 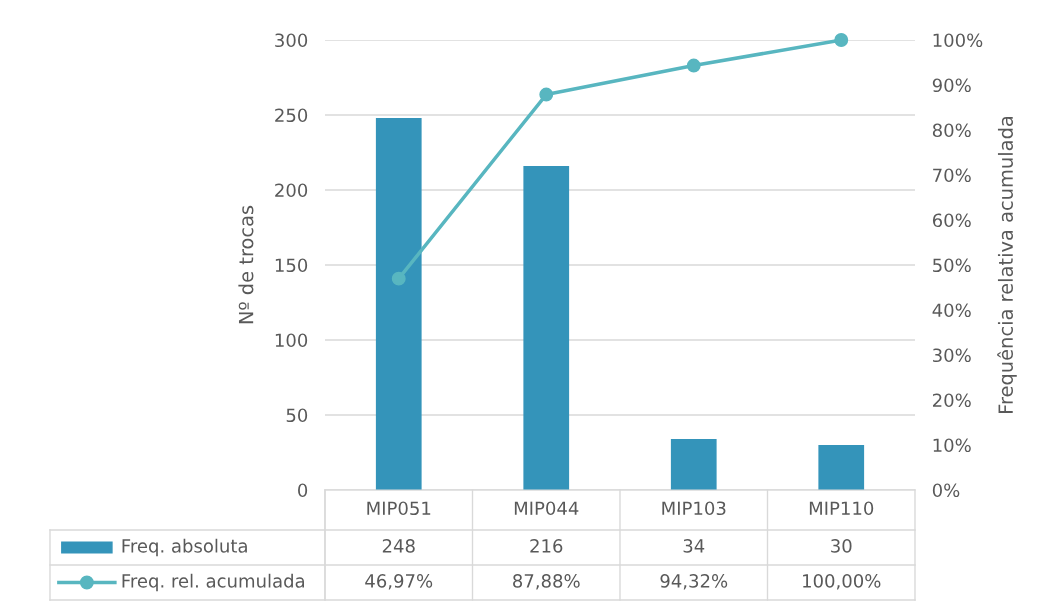 What do you see at coordinates (952, 355) in the screenshot?
I see `y2-tick-label: 30%` at bounding box center [952, 355].